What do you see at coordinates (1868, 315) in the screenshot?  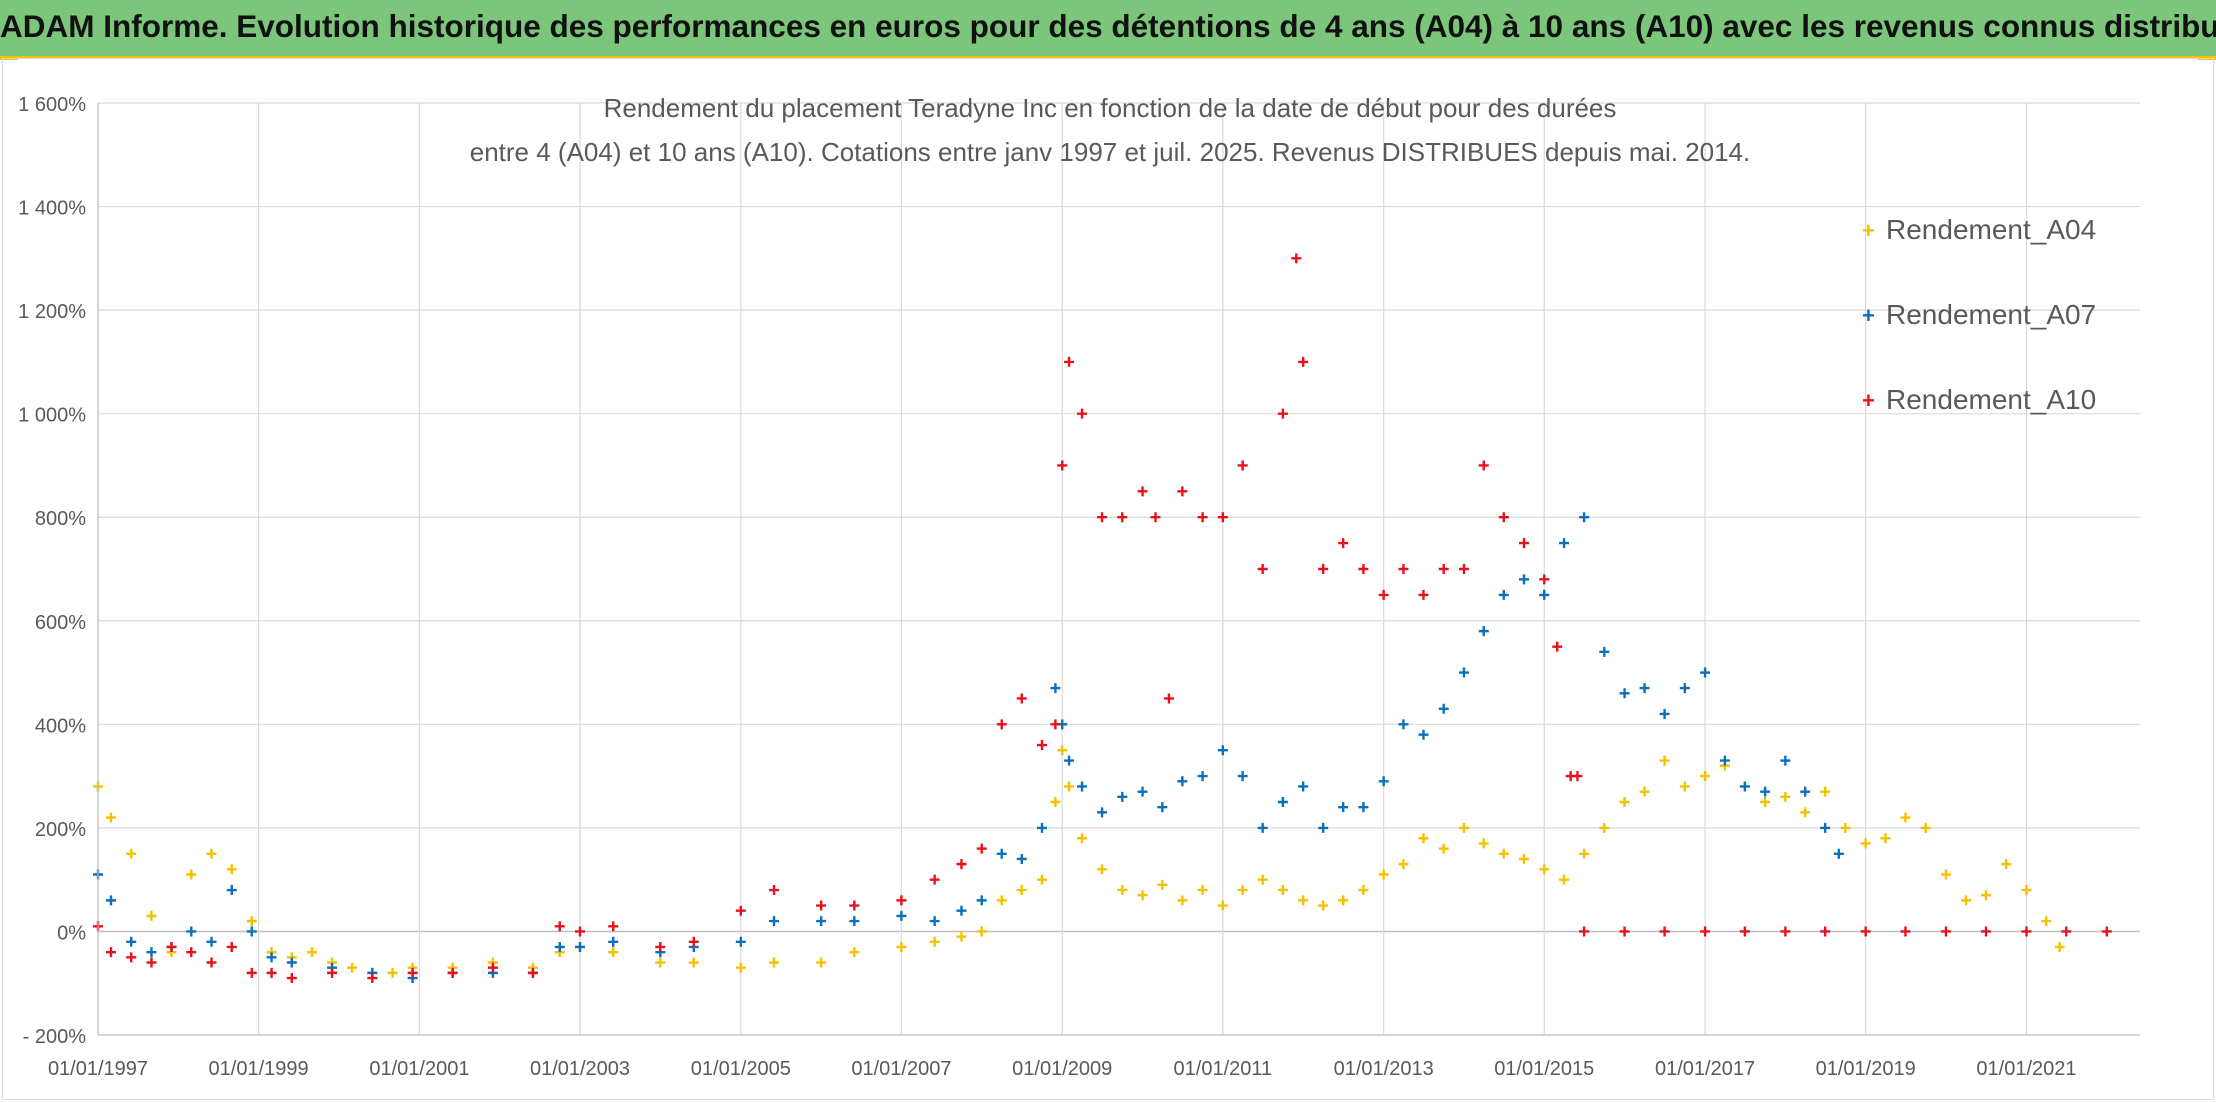 I see `legend-marker-a07: +` at bounding box center [1868, 315].